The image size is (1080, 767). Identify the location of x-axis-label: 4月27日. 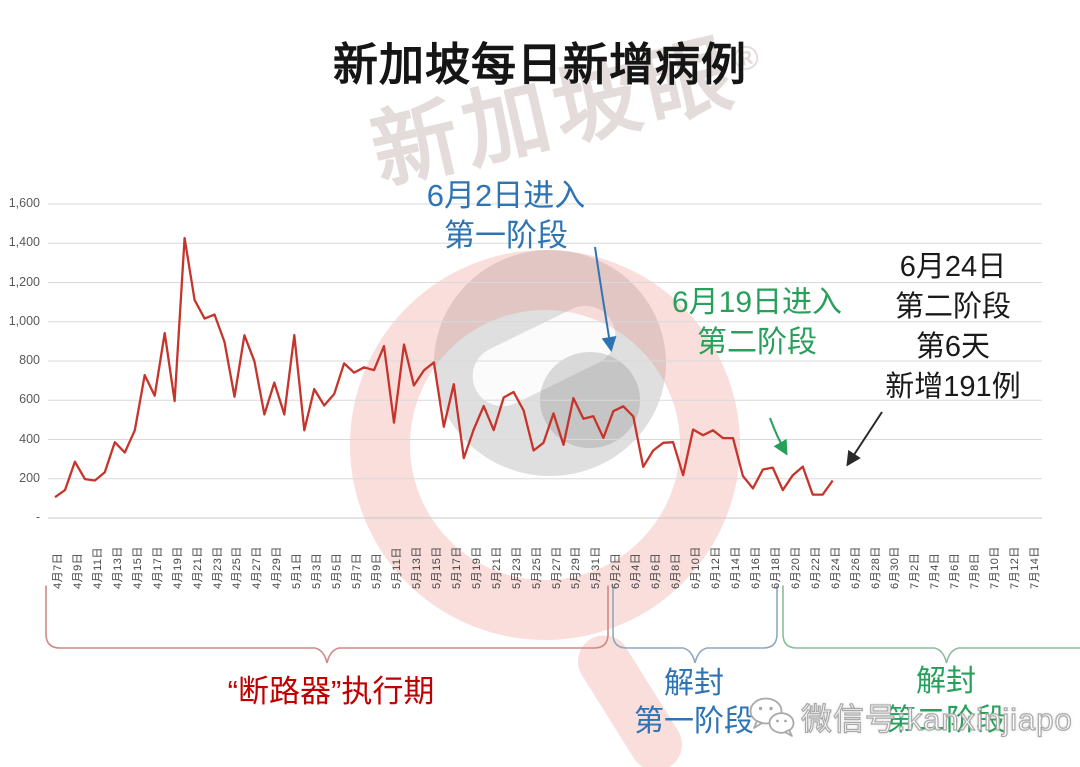
(257, 567).